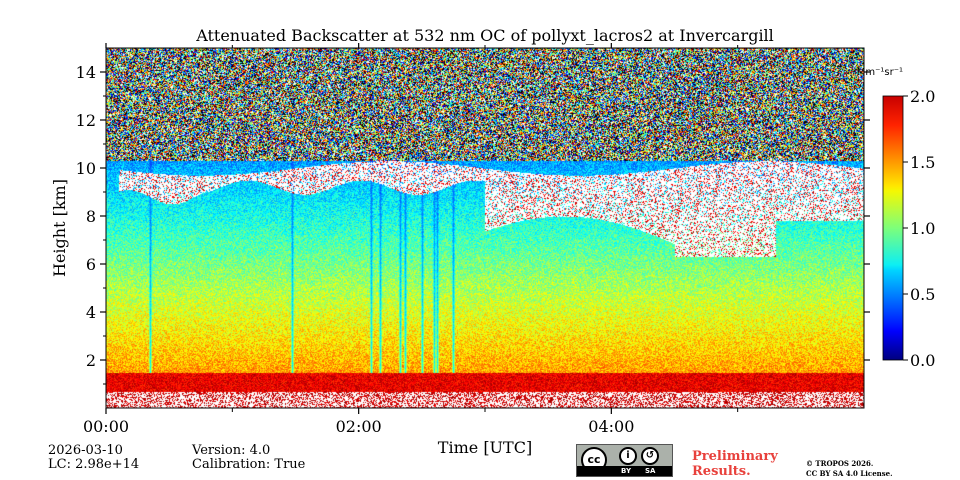 This screenshot has width=960, height=480. What do you see at coordinates (249, 464) in the screenshot?
I see `info-calibration: Calibration: True` at bounding box center [249, 464].